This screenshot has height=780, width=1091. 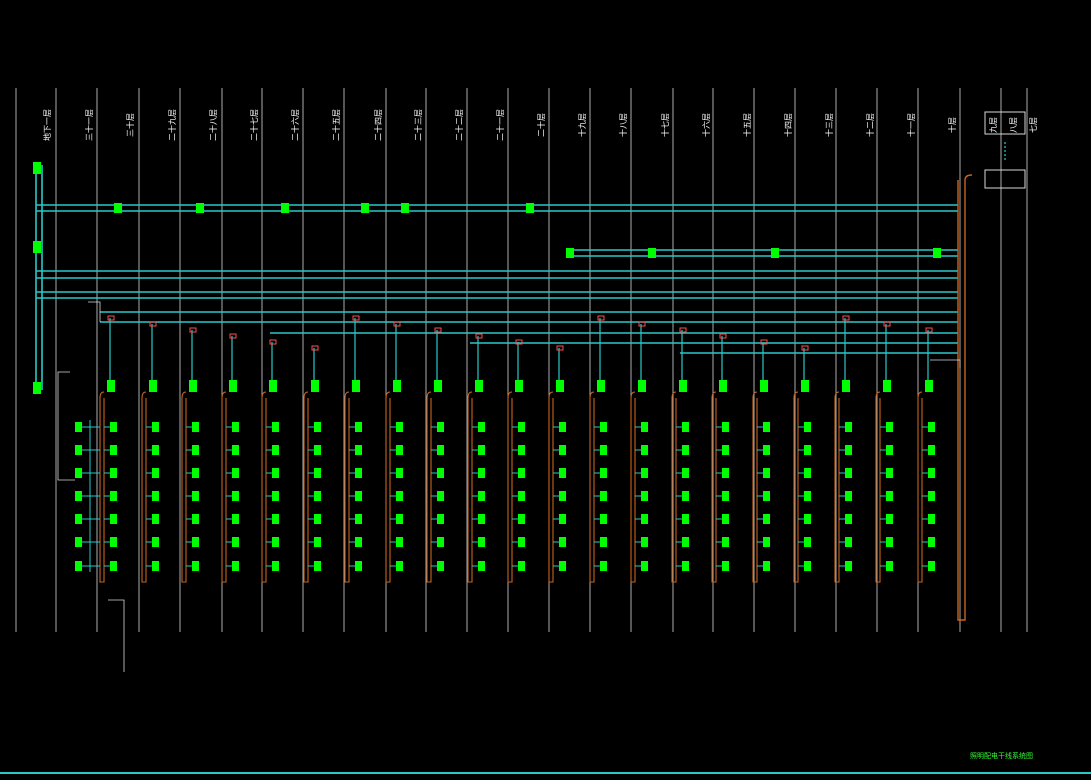 What do you see at coordinates (911, 125) in the screenshot?
I see `floor-label: 十一层` at bounding box center [911, 125].